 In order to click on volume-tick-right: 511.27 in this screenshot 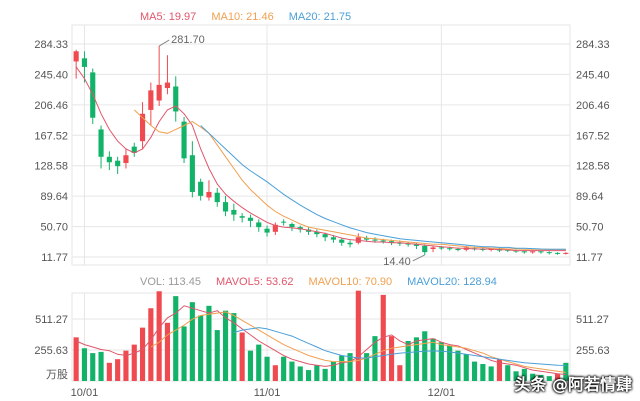, I will do `click(592, 320)`.